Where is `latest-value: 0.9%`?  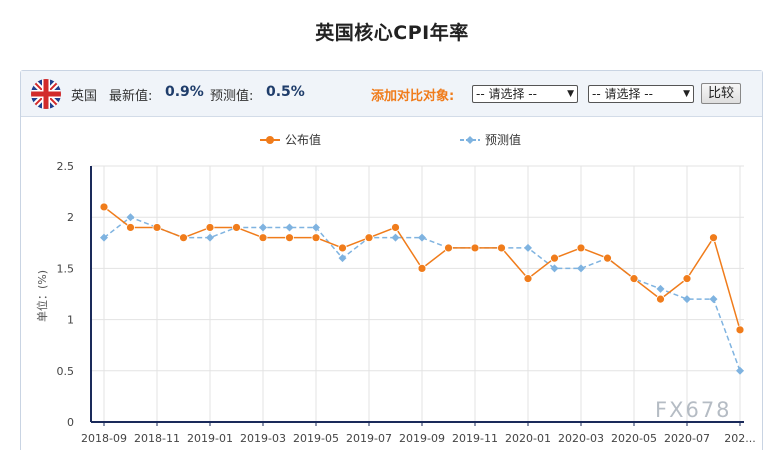 latest-value: 0.9% is located at coordinates (184, 92).